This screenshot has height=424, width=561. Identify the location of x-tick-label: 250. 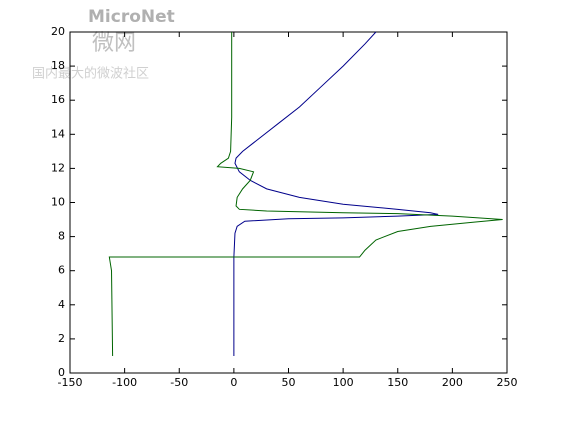
(507, 382).